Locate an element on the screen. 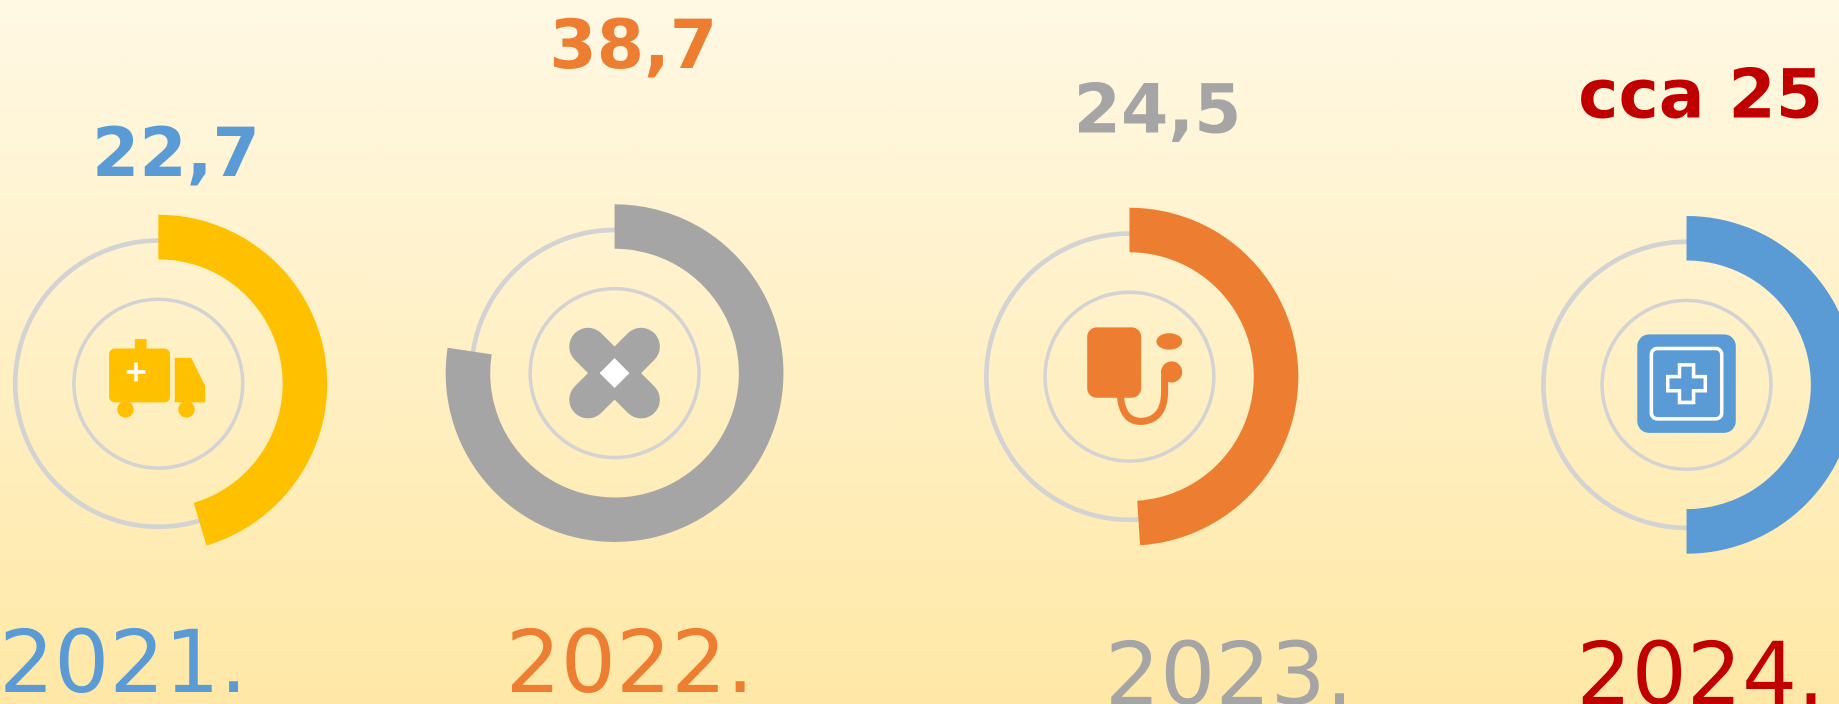 The width and height of the screenshot is (1839, 704). ambulance-icon is located at coordinates (157, 378).